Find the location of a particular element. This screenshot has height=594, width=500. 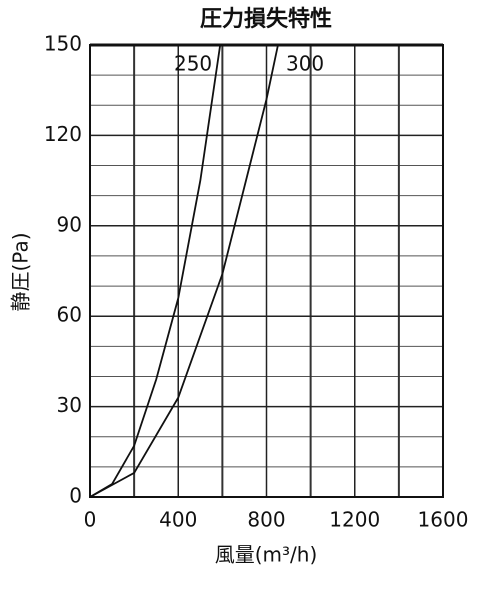

y-tick-label: 30 is located at coordinates (69, 405).